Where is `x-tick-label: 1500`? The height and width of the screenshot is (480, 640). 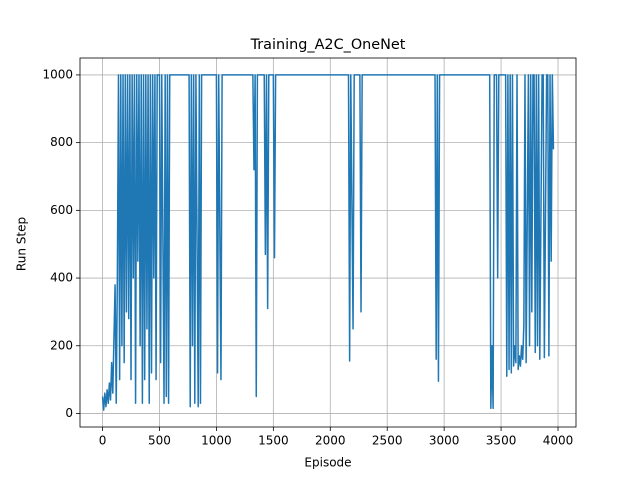
x-tick-label: 1500 is located at coordinates (273, 441).